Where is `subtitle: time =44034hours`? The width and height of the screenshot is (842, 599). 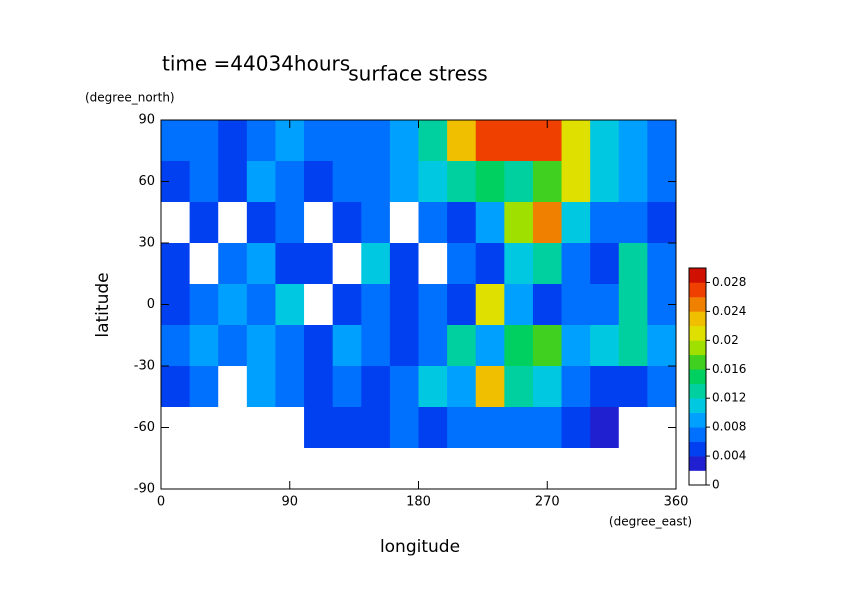
subtitle: time =44034hours is located at coordinates (256, 64).